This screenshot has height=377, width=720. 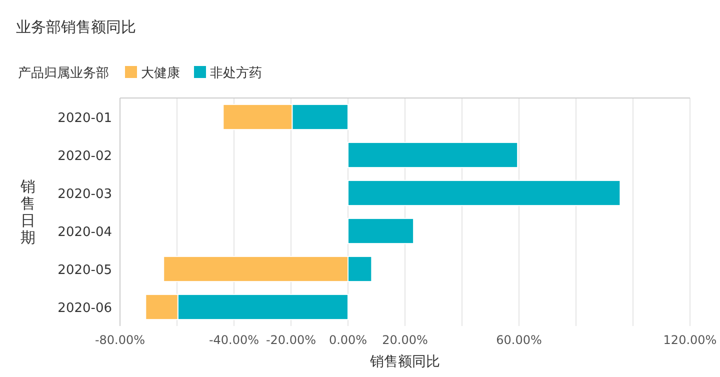 I want to click on y-tick-label: 2020-05, so click(x=85, y=270).